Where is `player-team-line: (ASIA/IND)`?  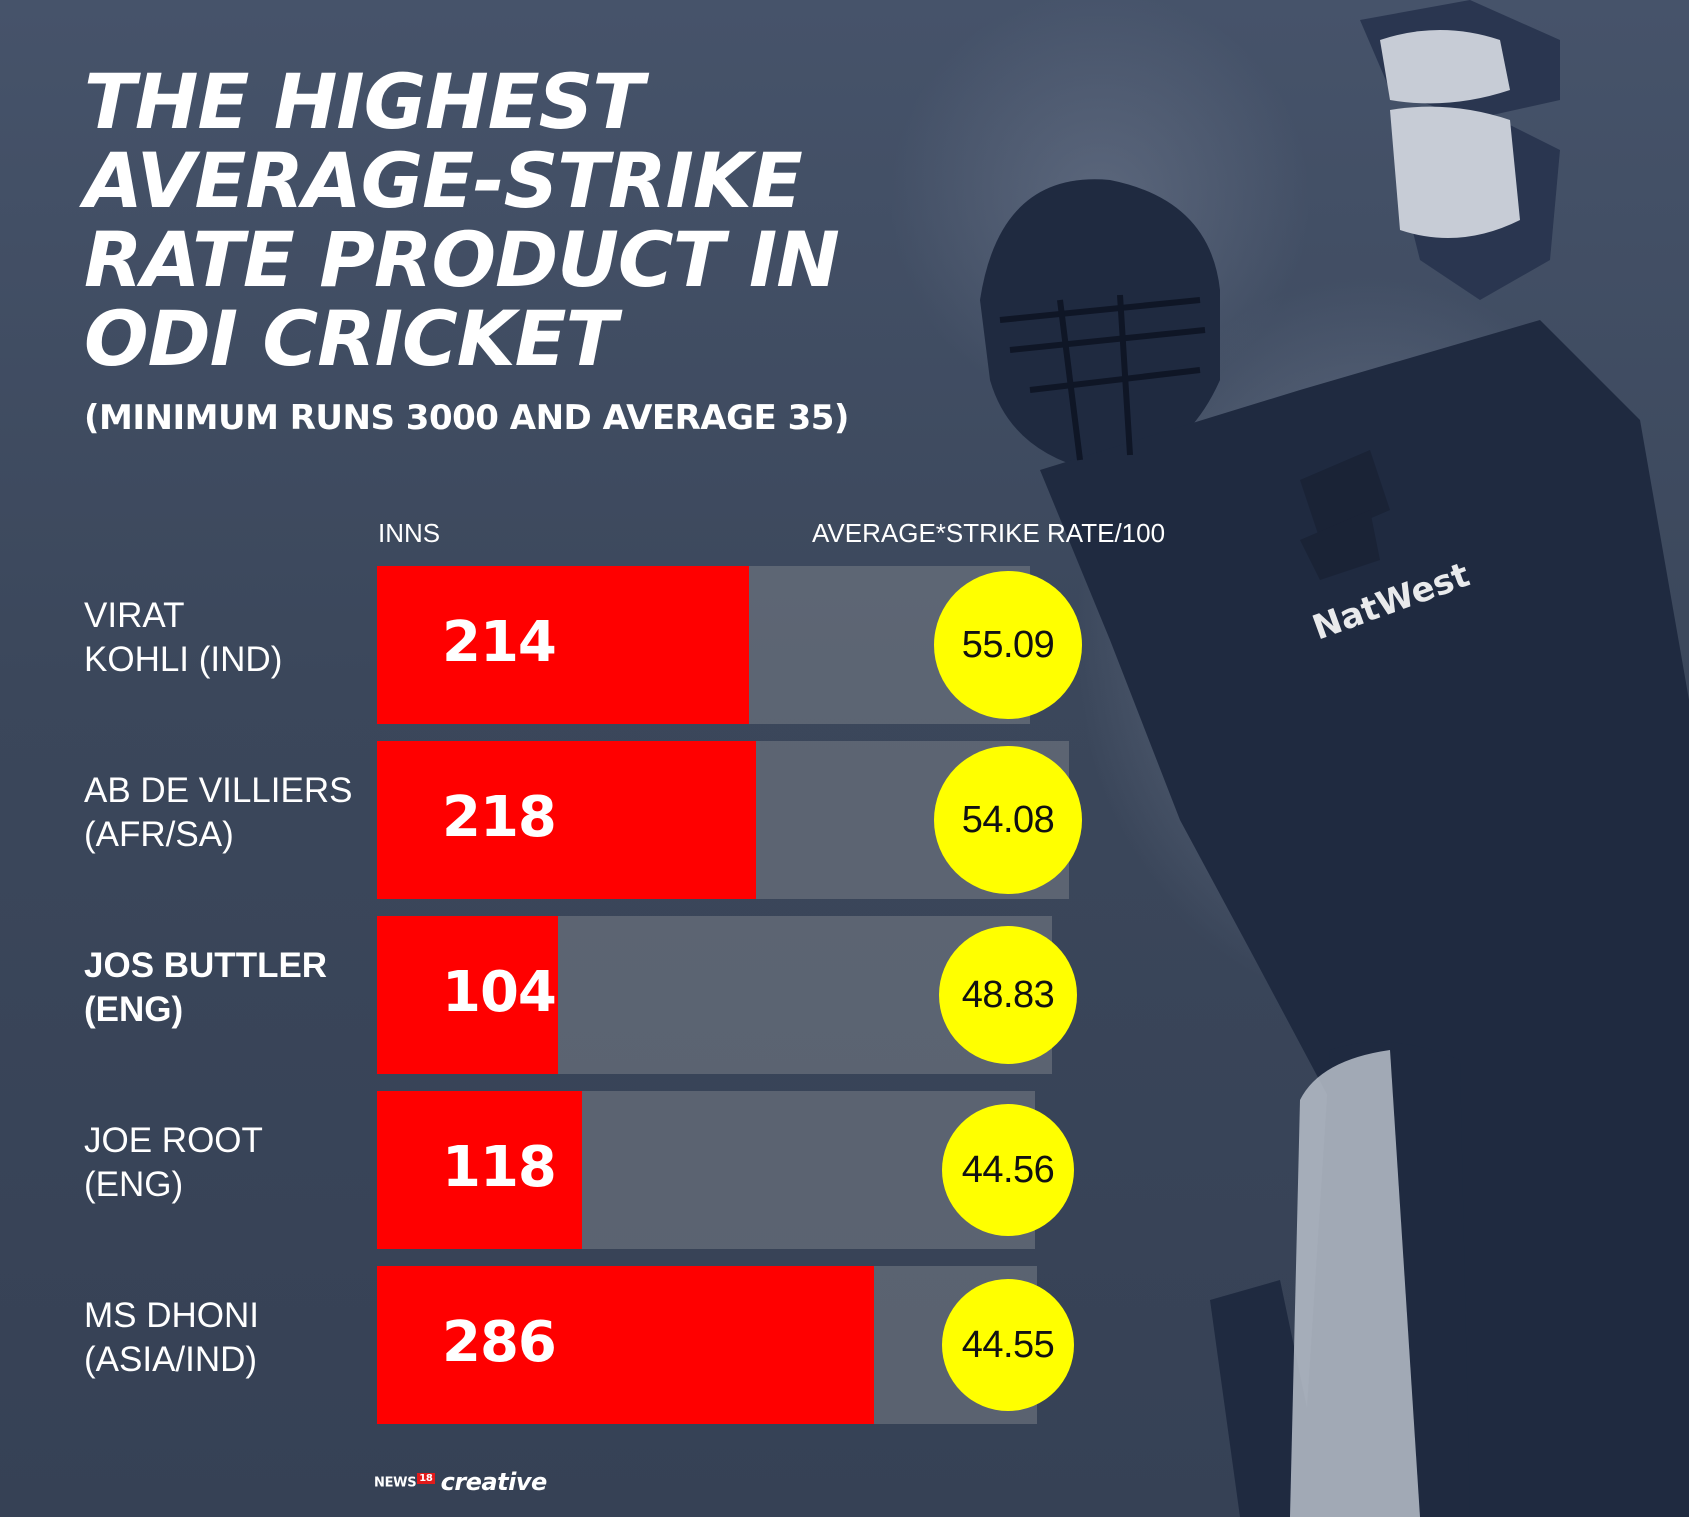
player-team-line: (ASIA/IND) is located at coordinates (171, 1359).